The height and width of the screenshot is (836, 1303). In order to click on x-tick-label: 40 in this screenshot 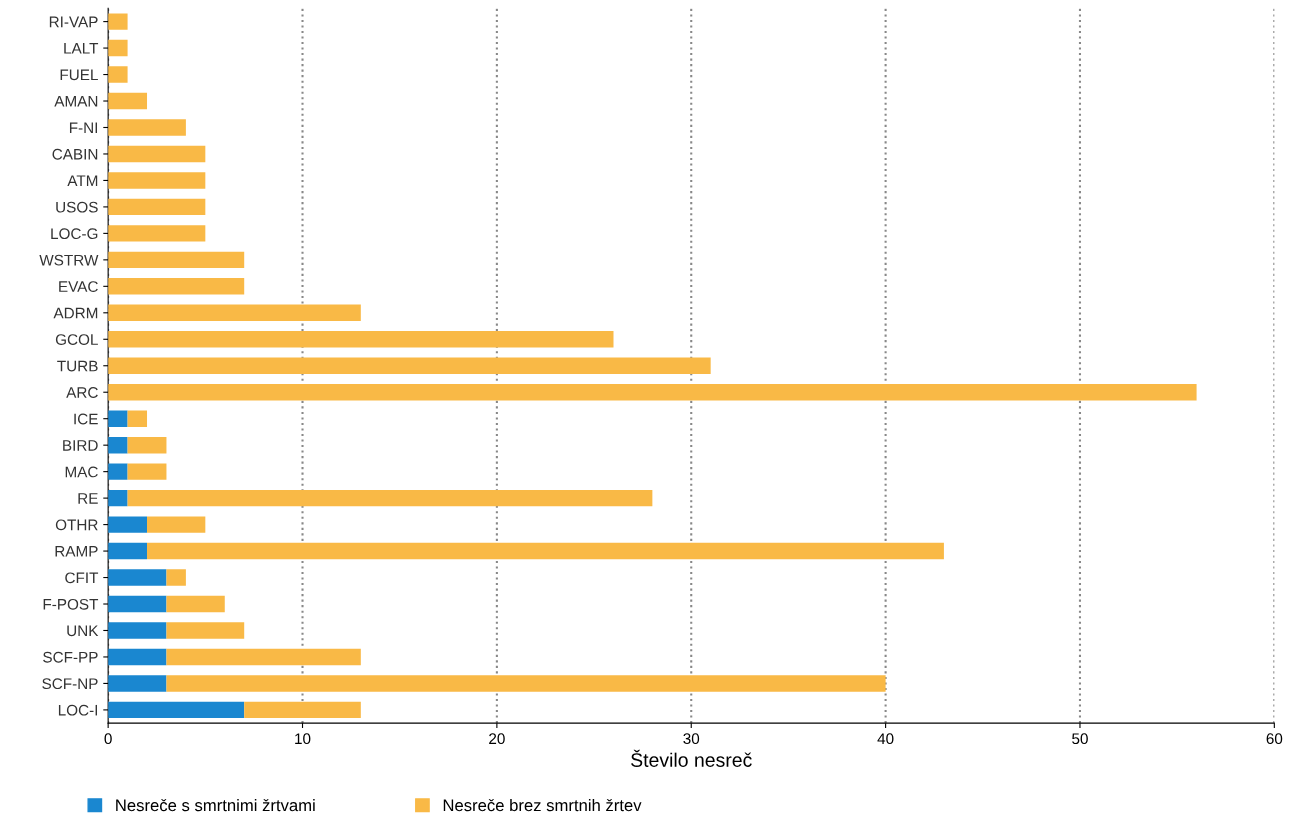, I will do `click(885, 739)`.